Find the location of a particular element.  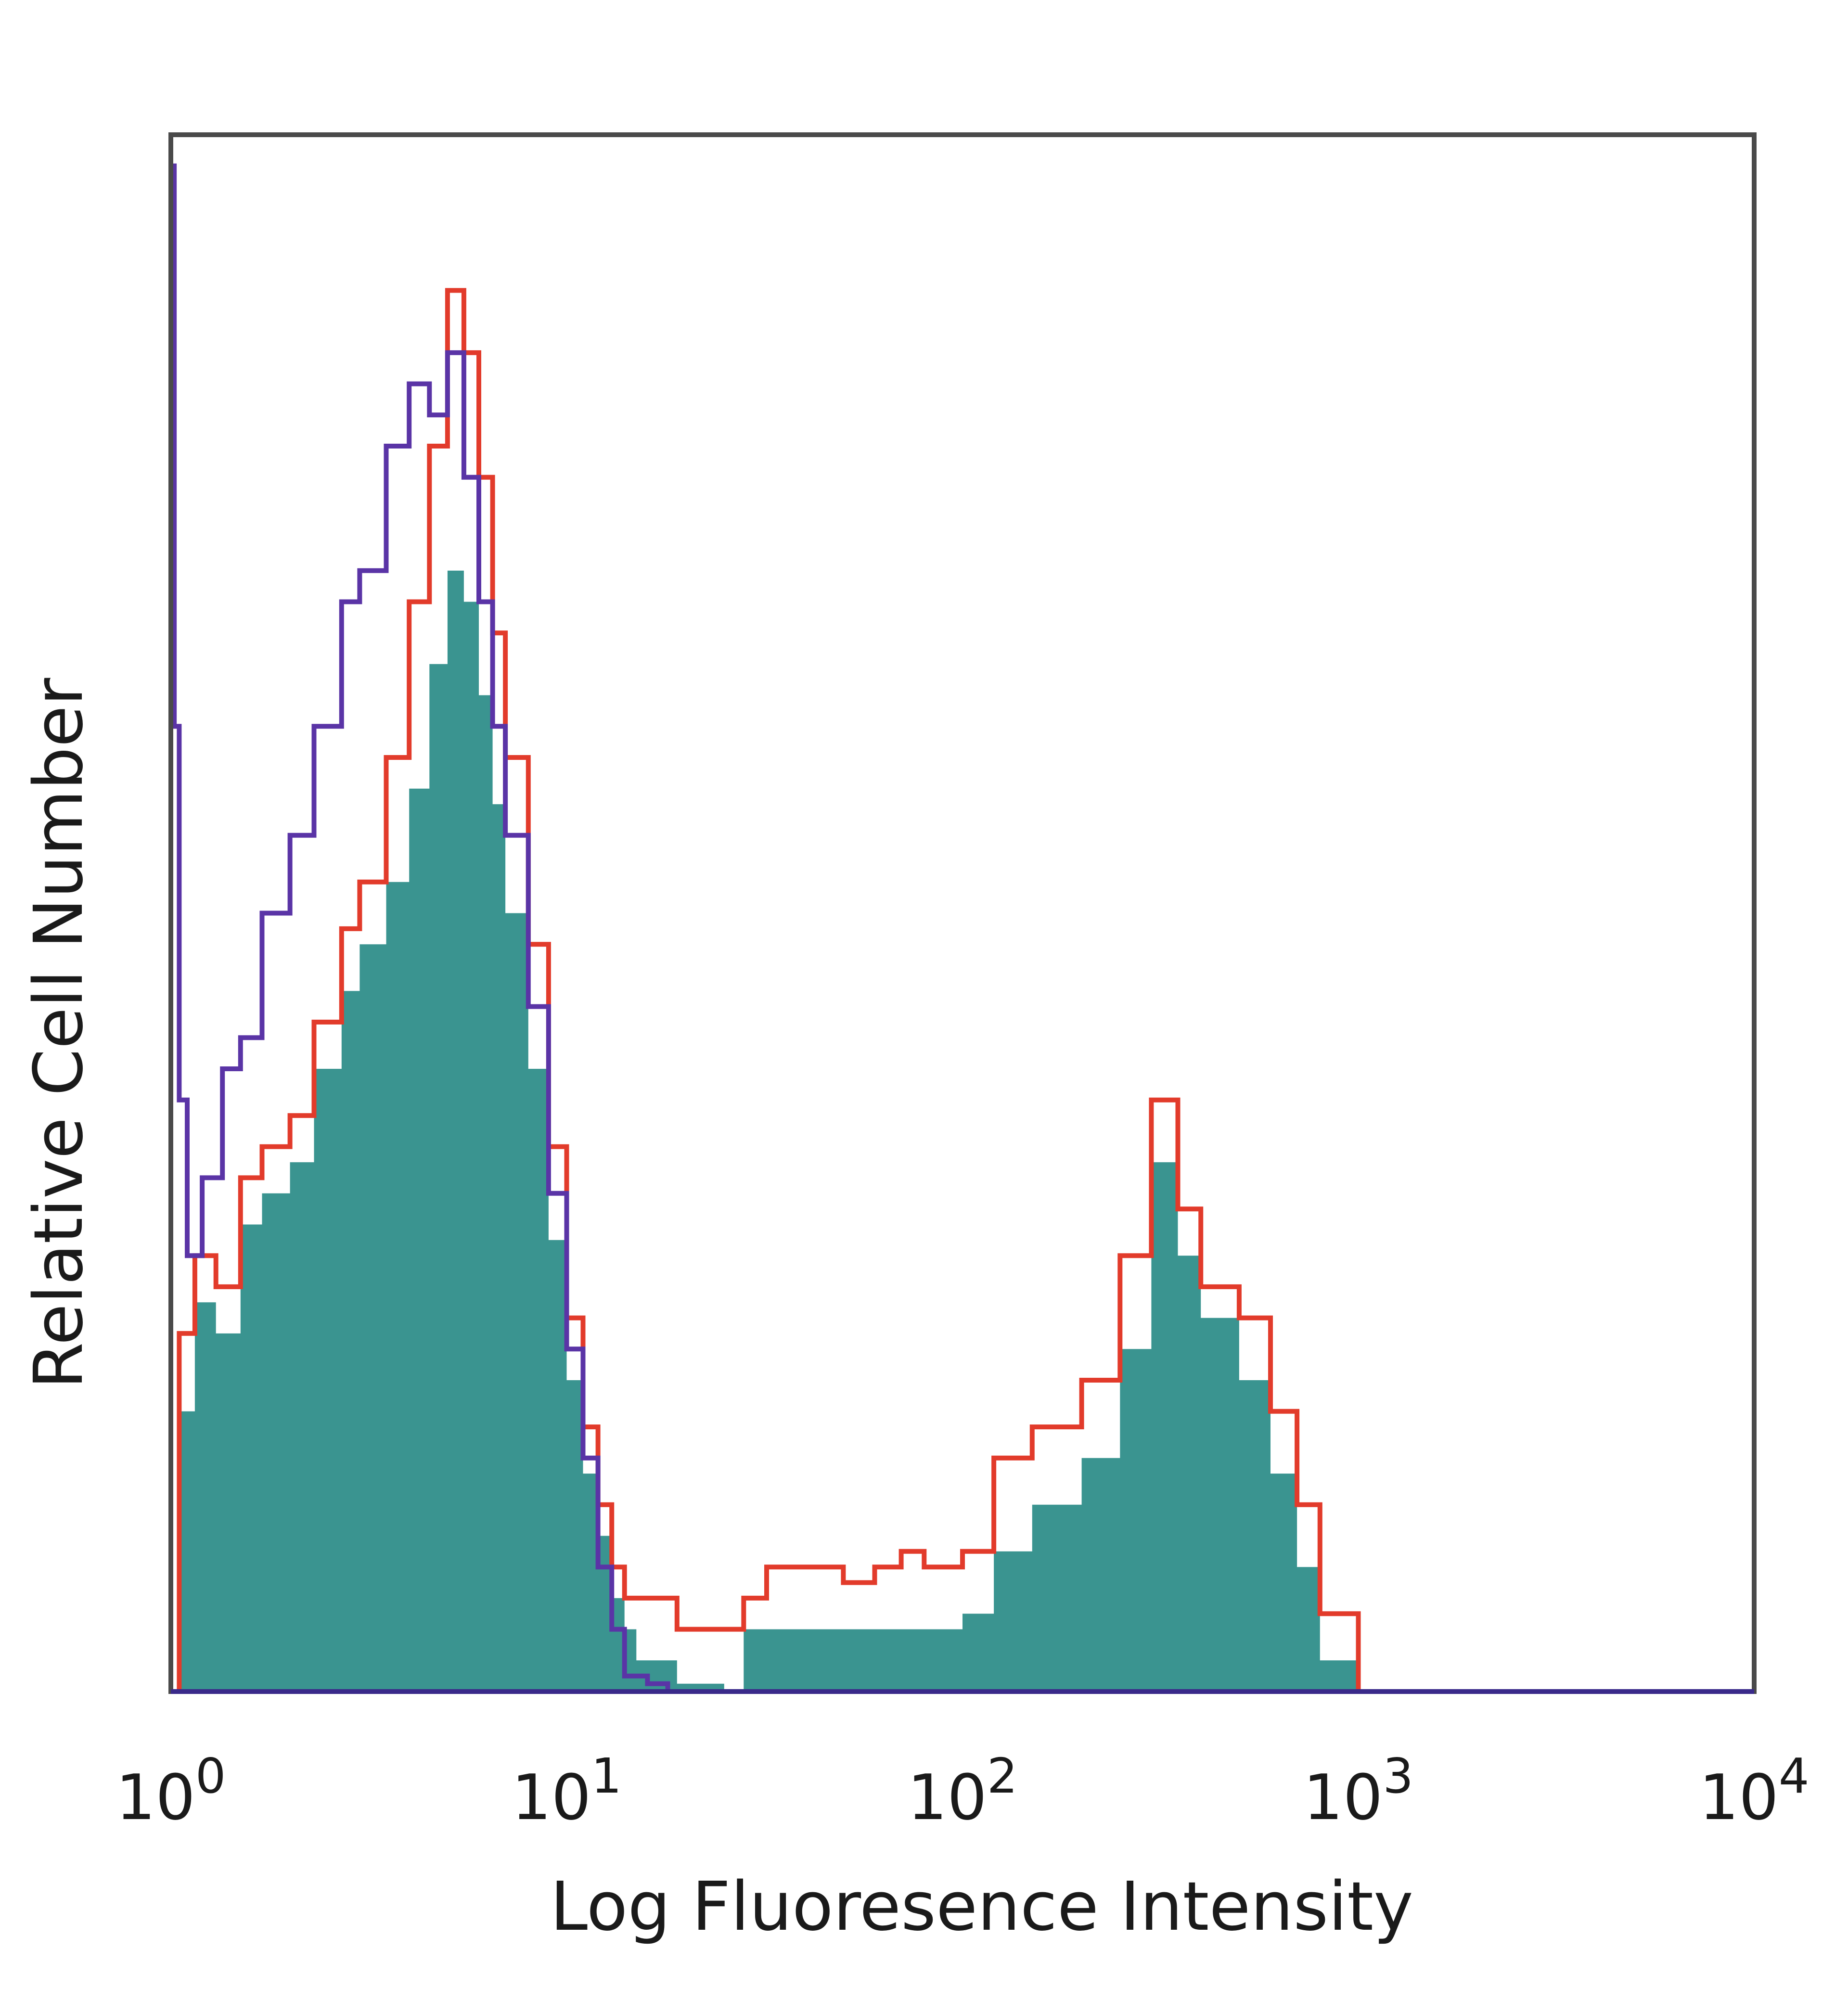

x-tick-label-4: 10⁴ is located at coordinates (1754, 1791).